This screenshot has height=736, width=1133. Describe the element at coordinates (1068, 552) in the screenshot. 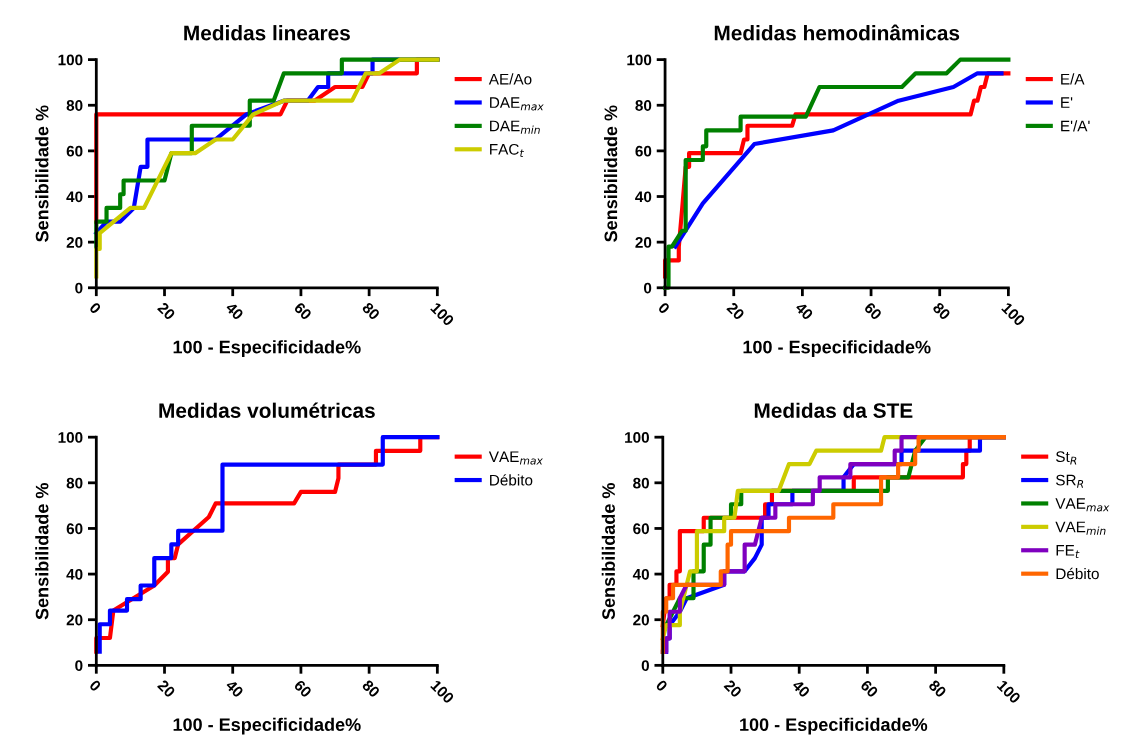

I see `legend-label: FE$_{t}$` at that location.